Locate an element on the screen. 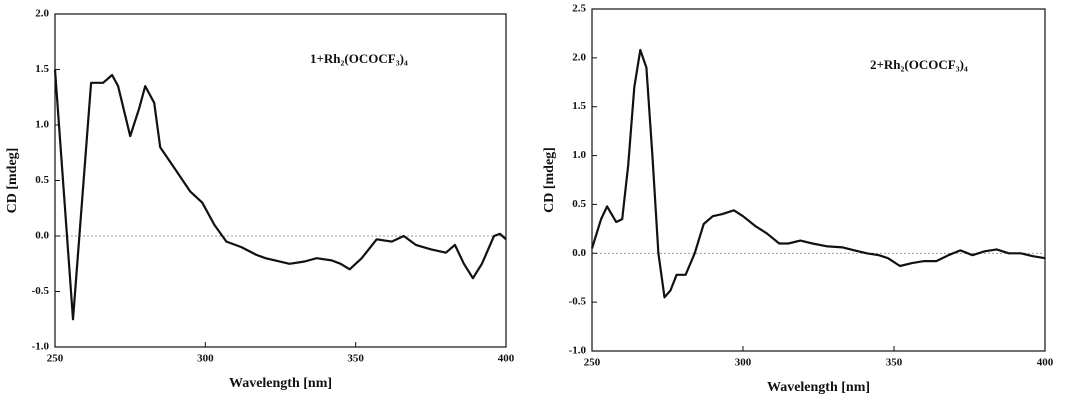 The width and height of the screenshot is (1065, 404). annotation: 2+Rh₂(OCOCF₃)₄ is located at coordinates (919, 64).